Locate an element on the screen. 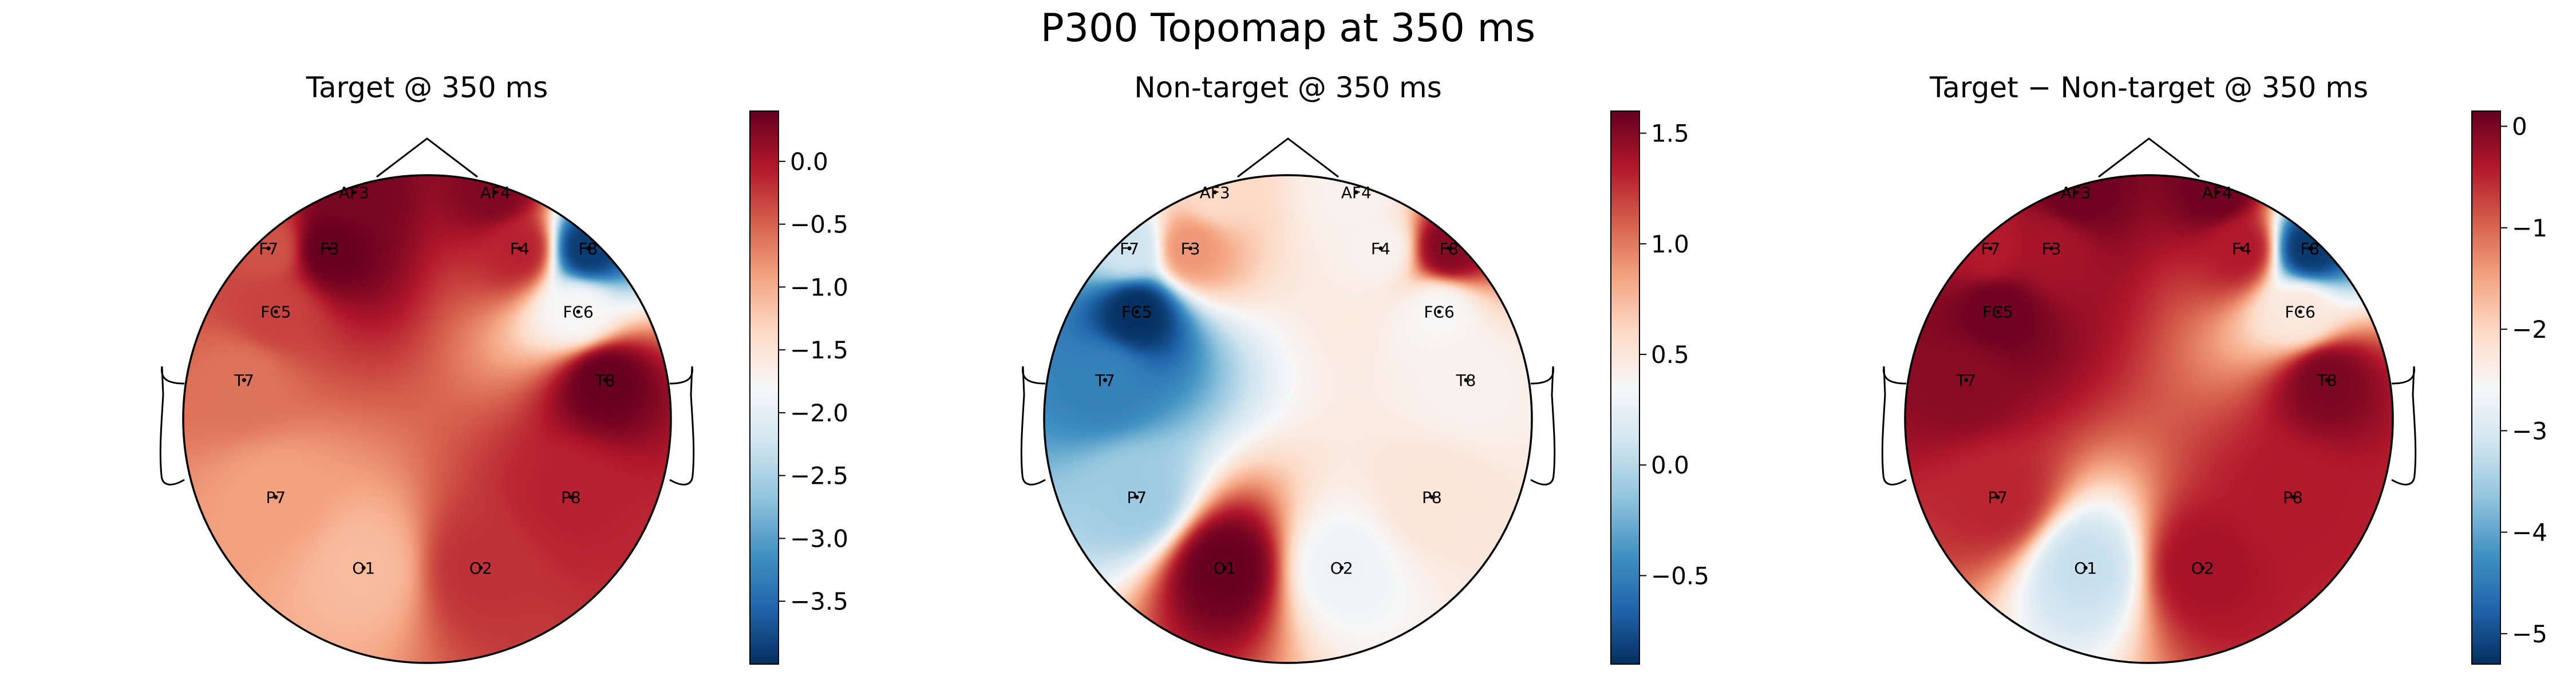 This screenshot has height=687, width=2576. colorbar-tick-label: −4 is located at coordinates (2529, 533).